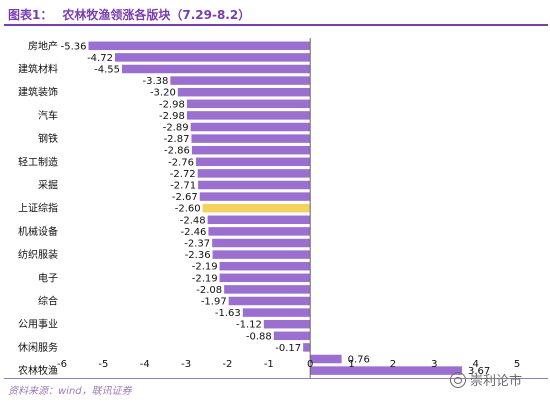  What do you see at coordinates (183, 186) in the screenshot?
I see `data-label: -2.71` at bounding box center [183, 186].